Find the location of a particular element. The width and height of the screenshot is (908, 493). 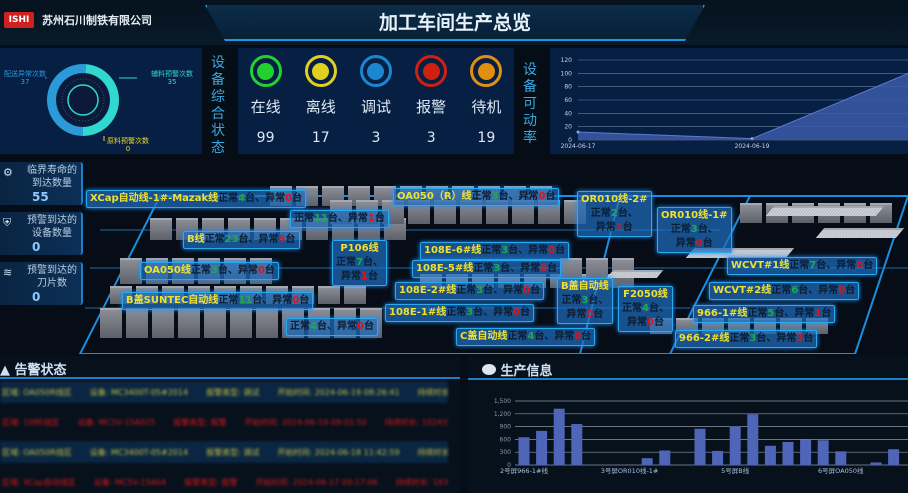

line-status-label: OA050（R）线正常3台、异常0台 is located at coordinates (476, 197).